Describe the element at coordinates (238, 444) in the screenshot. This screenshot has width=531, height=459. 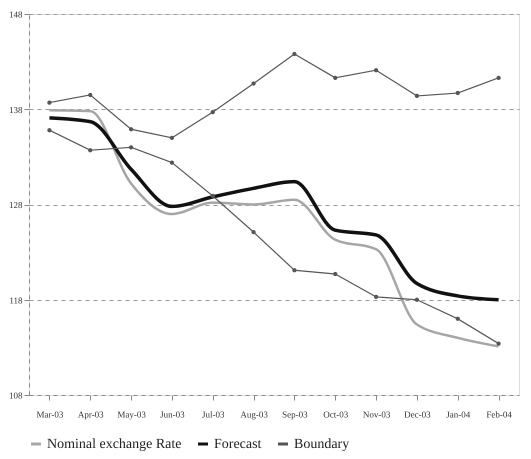
I see `legend-label: Forecast` at that location.